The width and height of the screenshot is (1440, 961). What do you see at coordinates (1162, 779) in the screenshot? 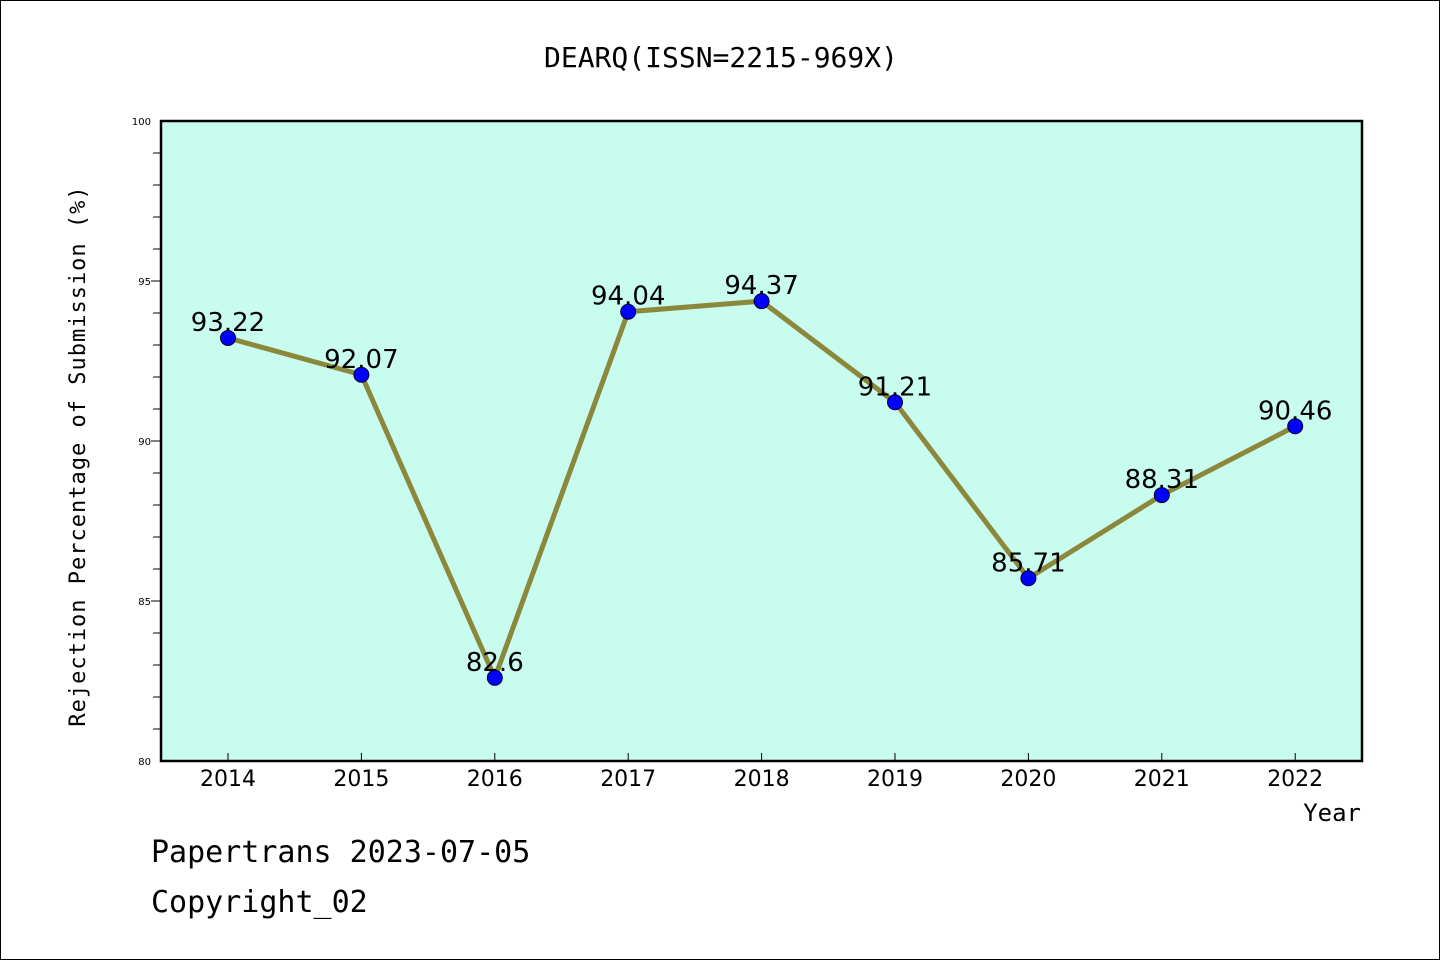
I see `x-tick-label: 2021` at bounding box center [1162, 779].